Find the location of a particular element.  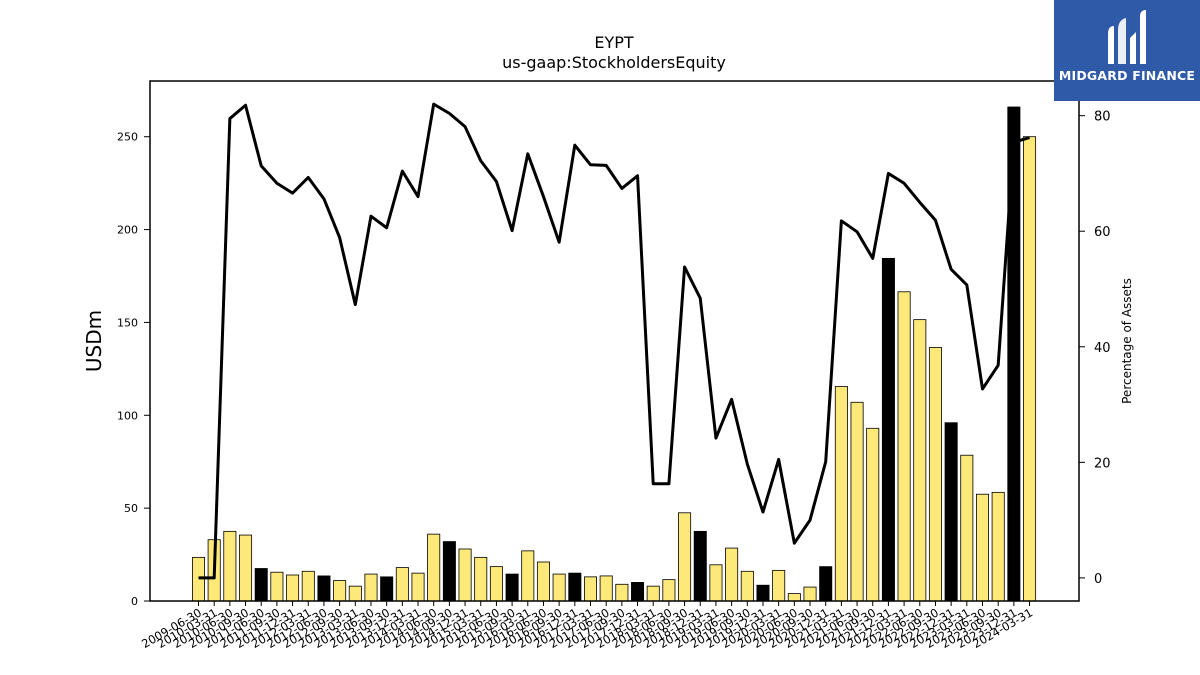

y2-tick-label: 60 is located at coordinates (1102, 232).